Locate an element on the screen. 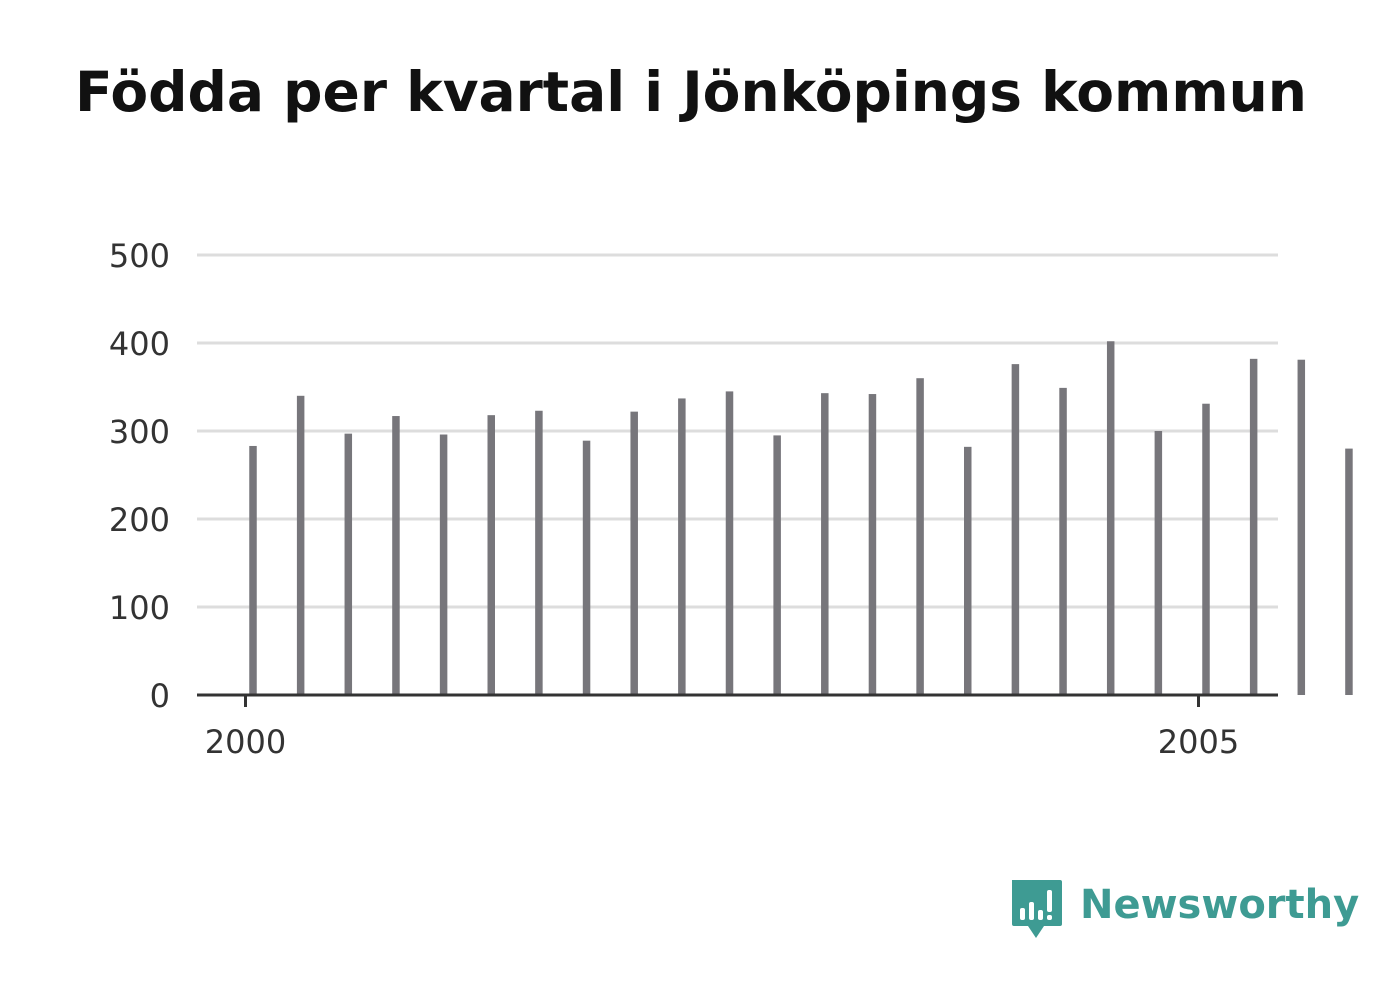 The height and width of the screenshot is (999, 1382). y-tick-label: 0 is located at coordinates (160, 696).